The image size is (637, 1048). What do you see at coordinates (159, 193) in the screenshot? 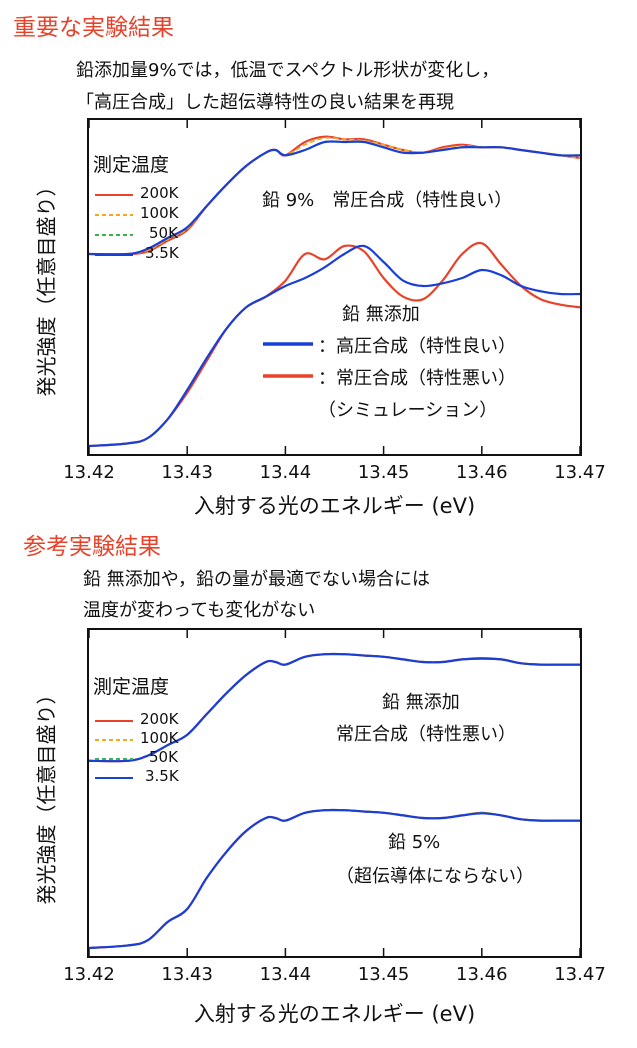
I see `chart1-legend-label-200k: 200K` at bounding box center [159, 193].